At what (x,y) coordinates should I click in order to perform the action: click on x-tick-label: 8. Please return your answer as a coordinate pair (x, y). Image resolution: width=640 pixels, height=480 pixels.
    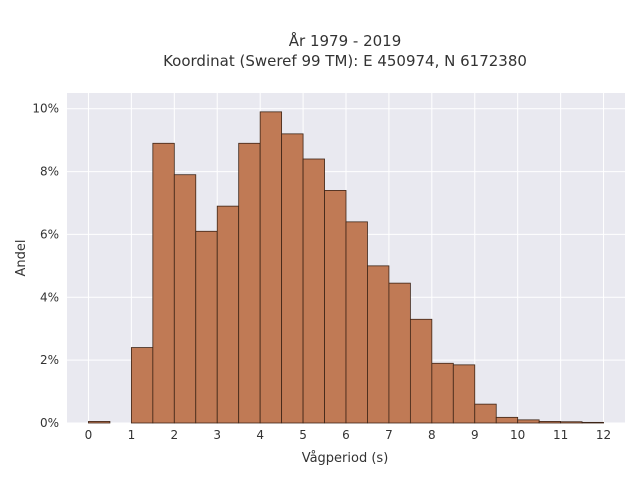
    Looking at the image, I should click on (432, 435).